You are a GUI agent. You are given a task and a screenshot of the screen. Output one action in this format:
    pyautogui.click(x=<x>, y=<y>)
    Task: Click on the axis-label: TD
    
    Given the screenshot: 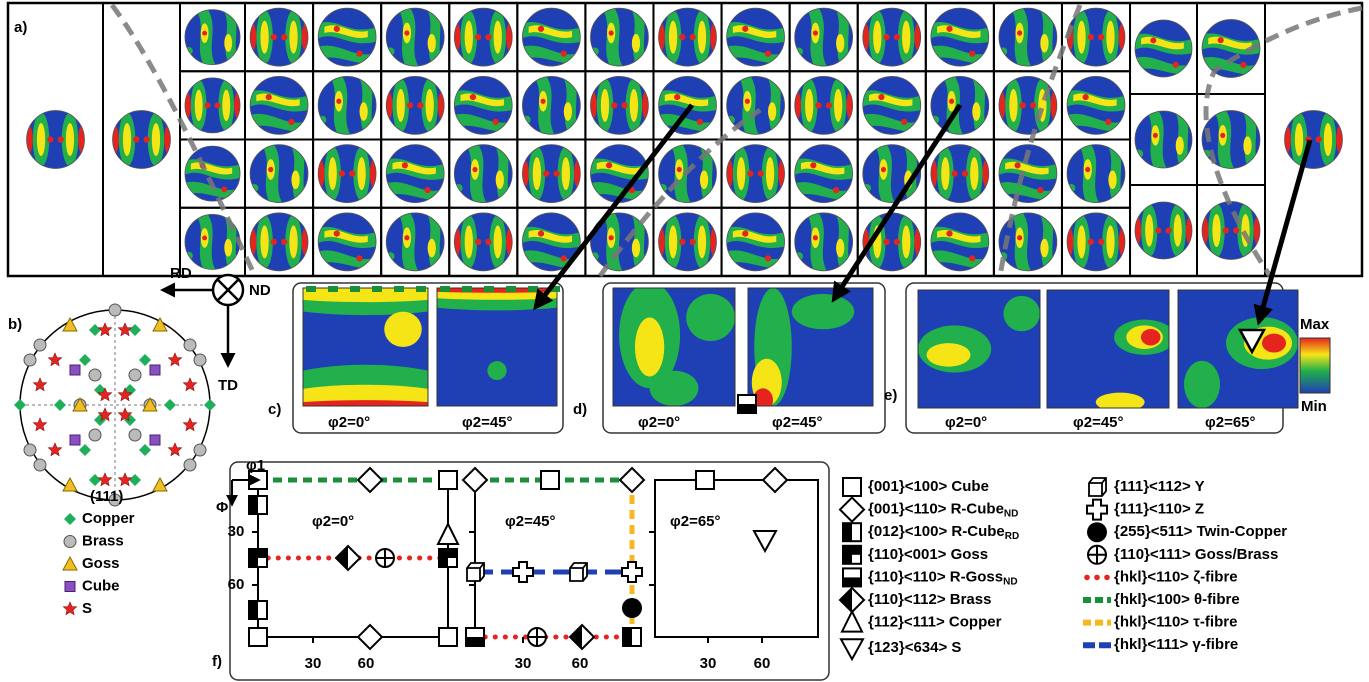 What is the action you would take?
    pyautogui.click(x=228, y=385)
    